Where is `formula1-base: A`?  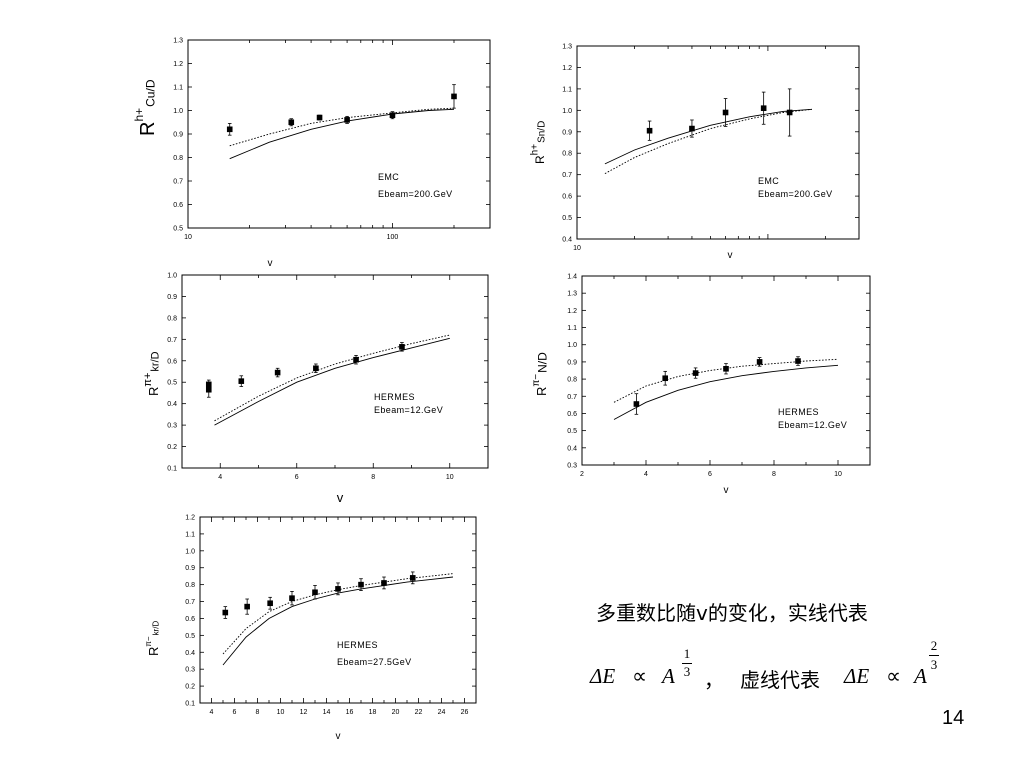
formula1-base: A is located at coordinates (668, 676).